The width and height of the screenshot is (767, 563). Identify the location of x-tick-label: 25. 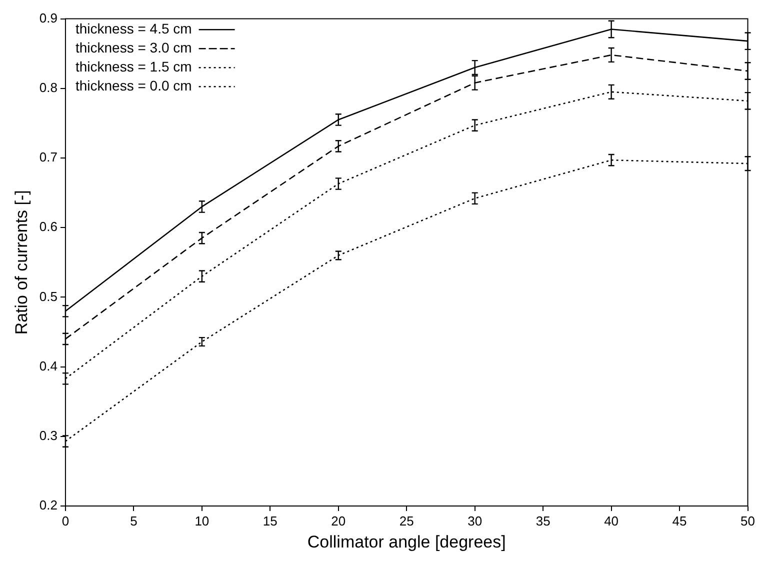
(406, 520).